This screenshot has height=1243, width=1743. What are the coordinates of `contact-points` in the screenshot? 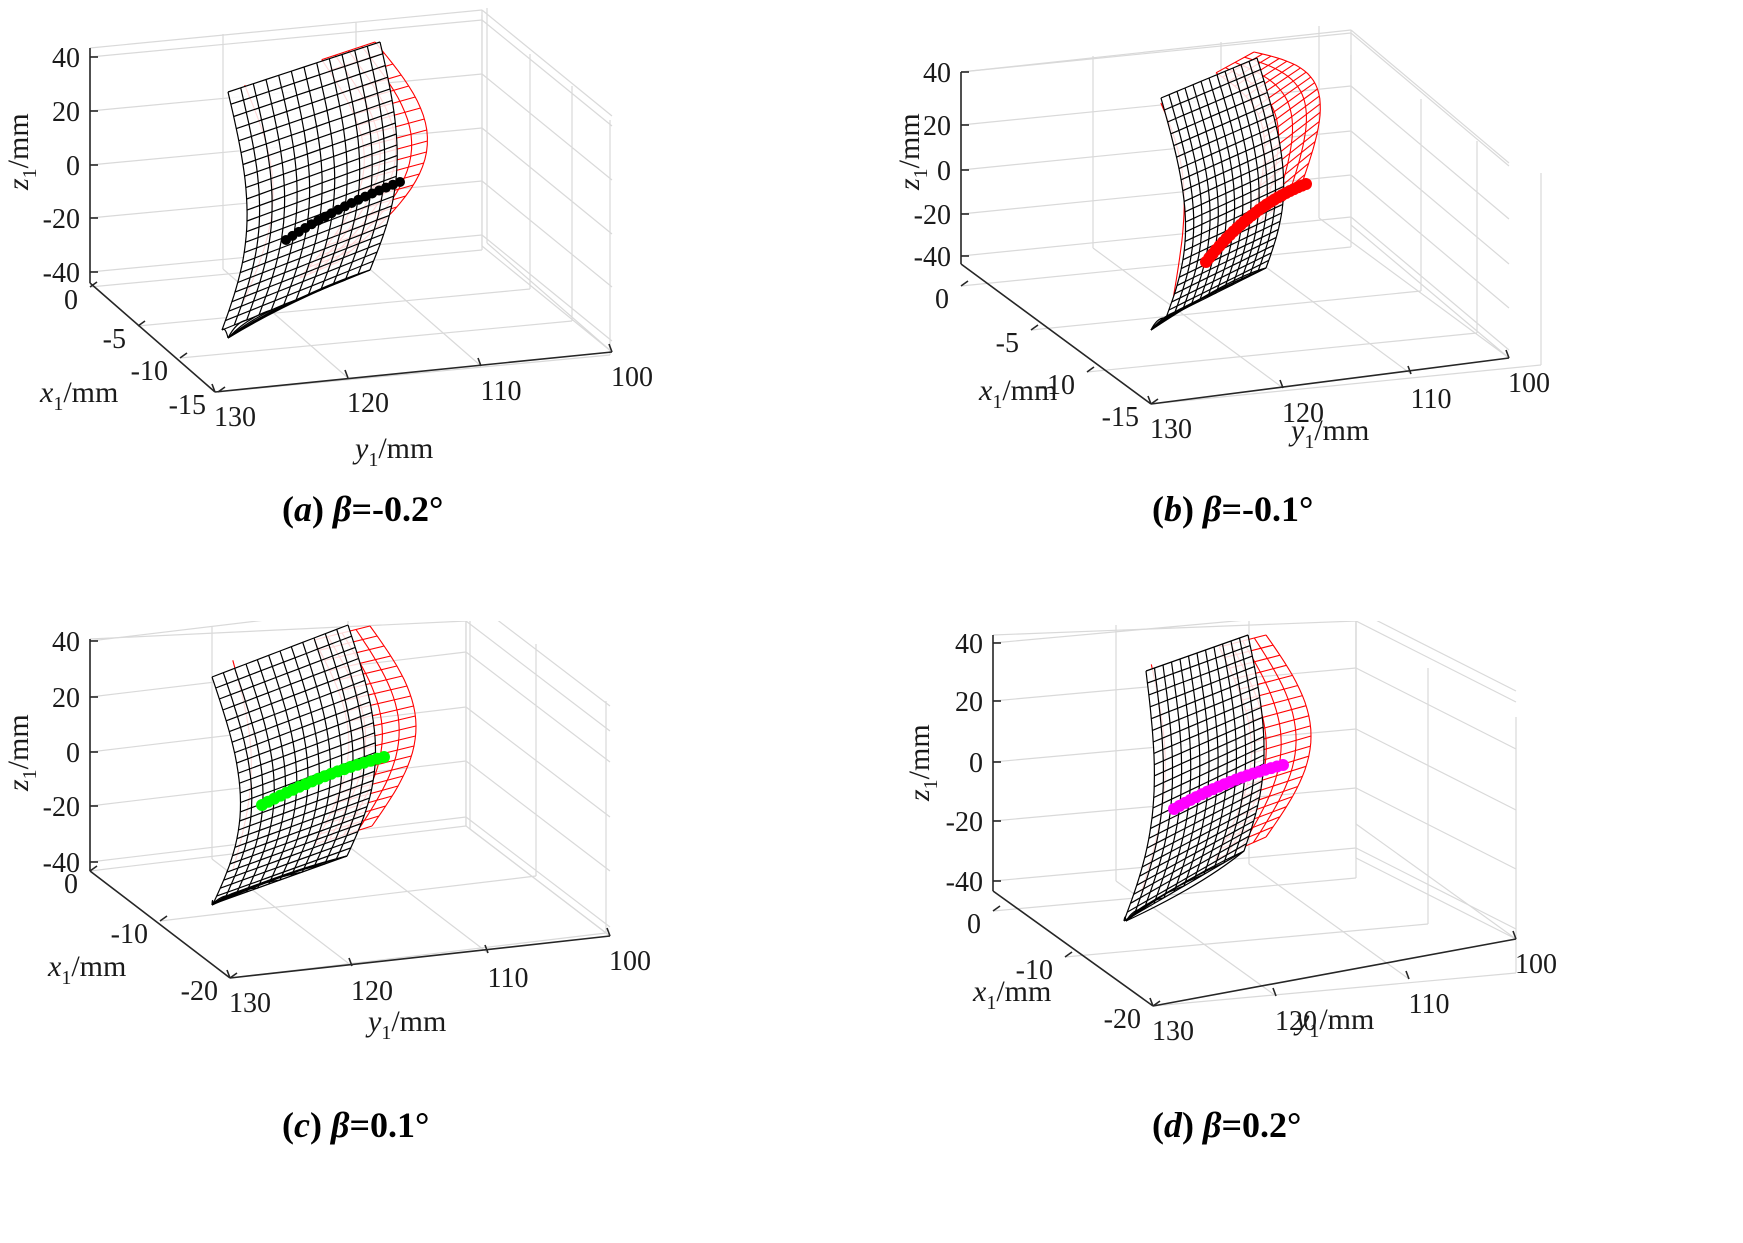 It's located at (343, 211).